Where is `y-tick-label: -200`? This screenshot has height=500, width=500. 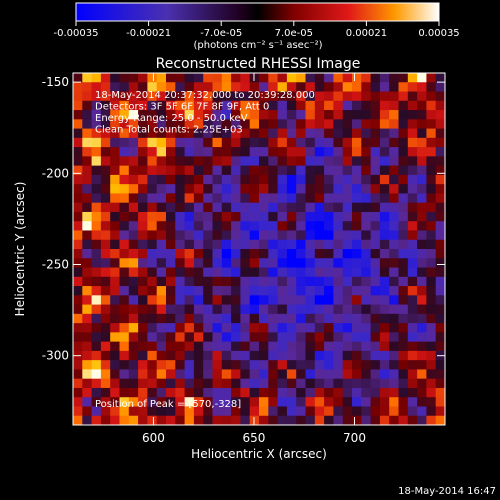 y-tick-label: -200 is located at coordinates (55, 173).